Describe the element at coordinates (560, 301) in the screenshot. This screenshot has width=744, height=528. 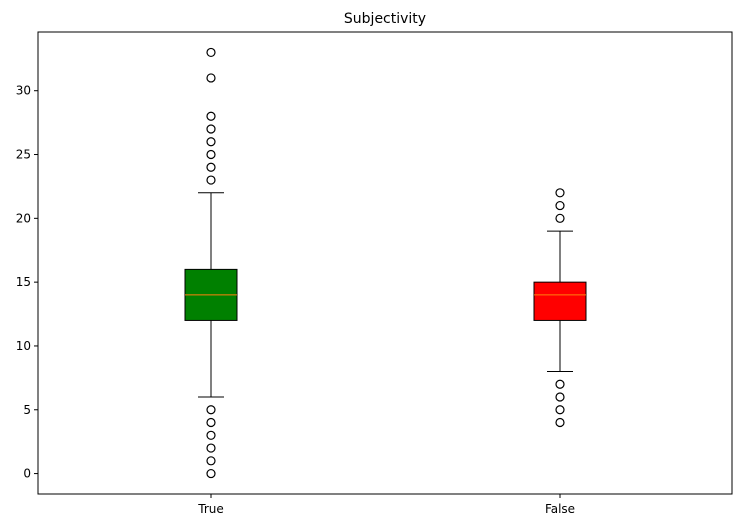
I see `box-iqr` at that location.